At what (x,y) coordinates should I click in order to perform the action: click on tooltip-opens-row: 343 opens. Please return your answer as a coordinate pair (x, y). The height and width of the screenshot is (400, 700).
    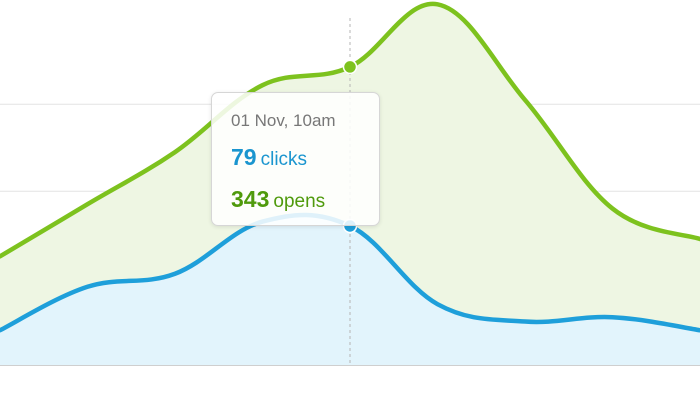
    Looking at the image, I should click on (305, 201).